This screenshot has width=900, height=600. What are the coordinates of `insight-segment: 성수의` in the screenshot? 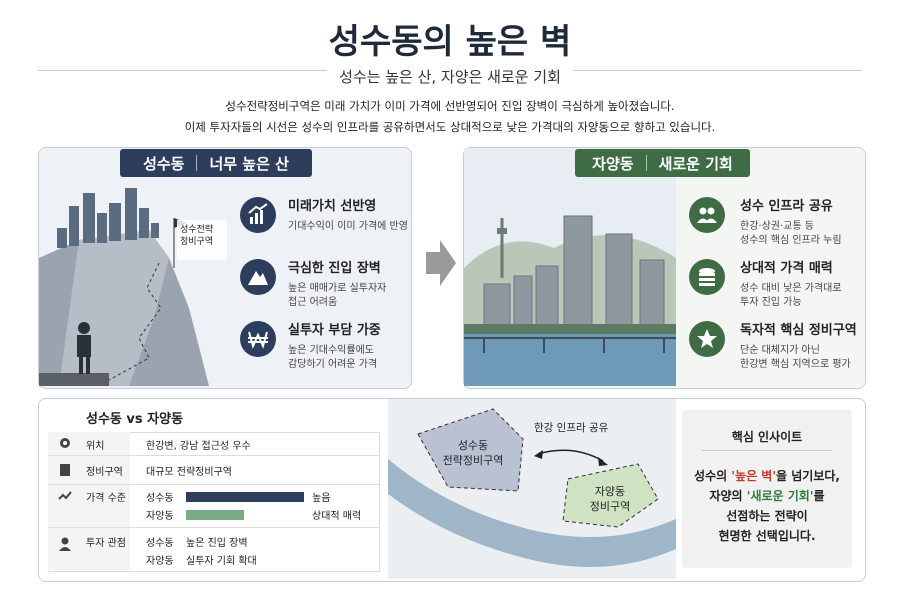 It's located at (713, 476).